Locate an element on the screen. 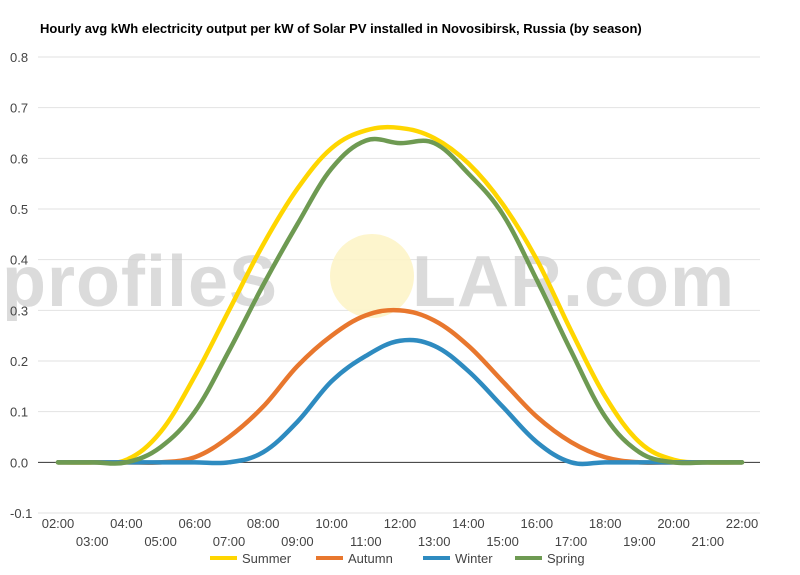 The height and width of the screenshot is (575, 800). watermark: profileS LAR.com is located at coordinates (368, 278).